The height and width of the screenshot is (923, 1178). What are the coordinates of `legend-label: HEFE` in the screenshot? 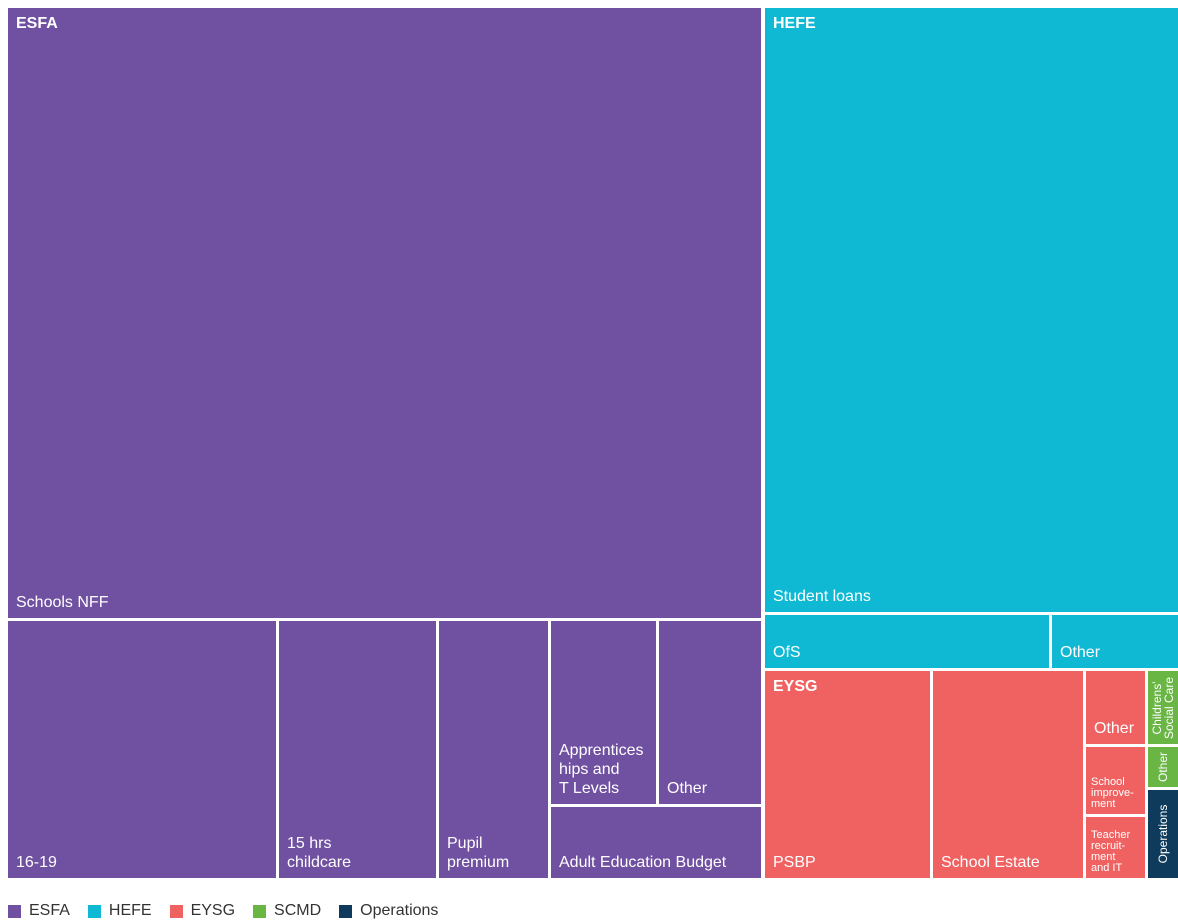 It's located at (130, 910).